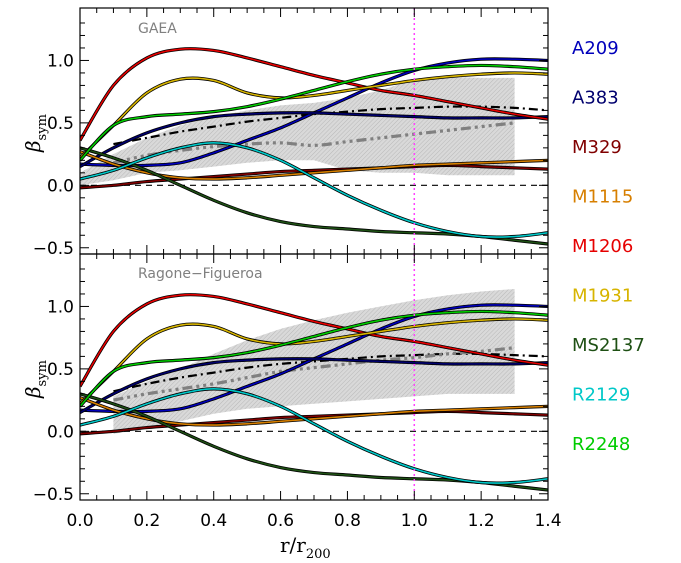 This screenshot has height=563, width=681. I want to click on y-axis-title-top: βsym, so click(35, 133).